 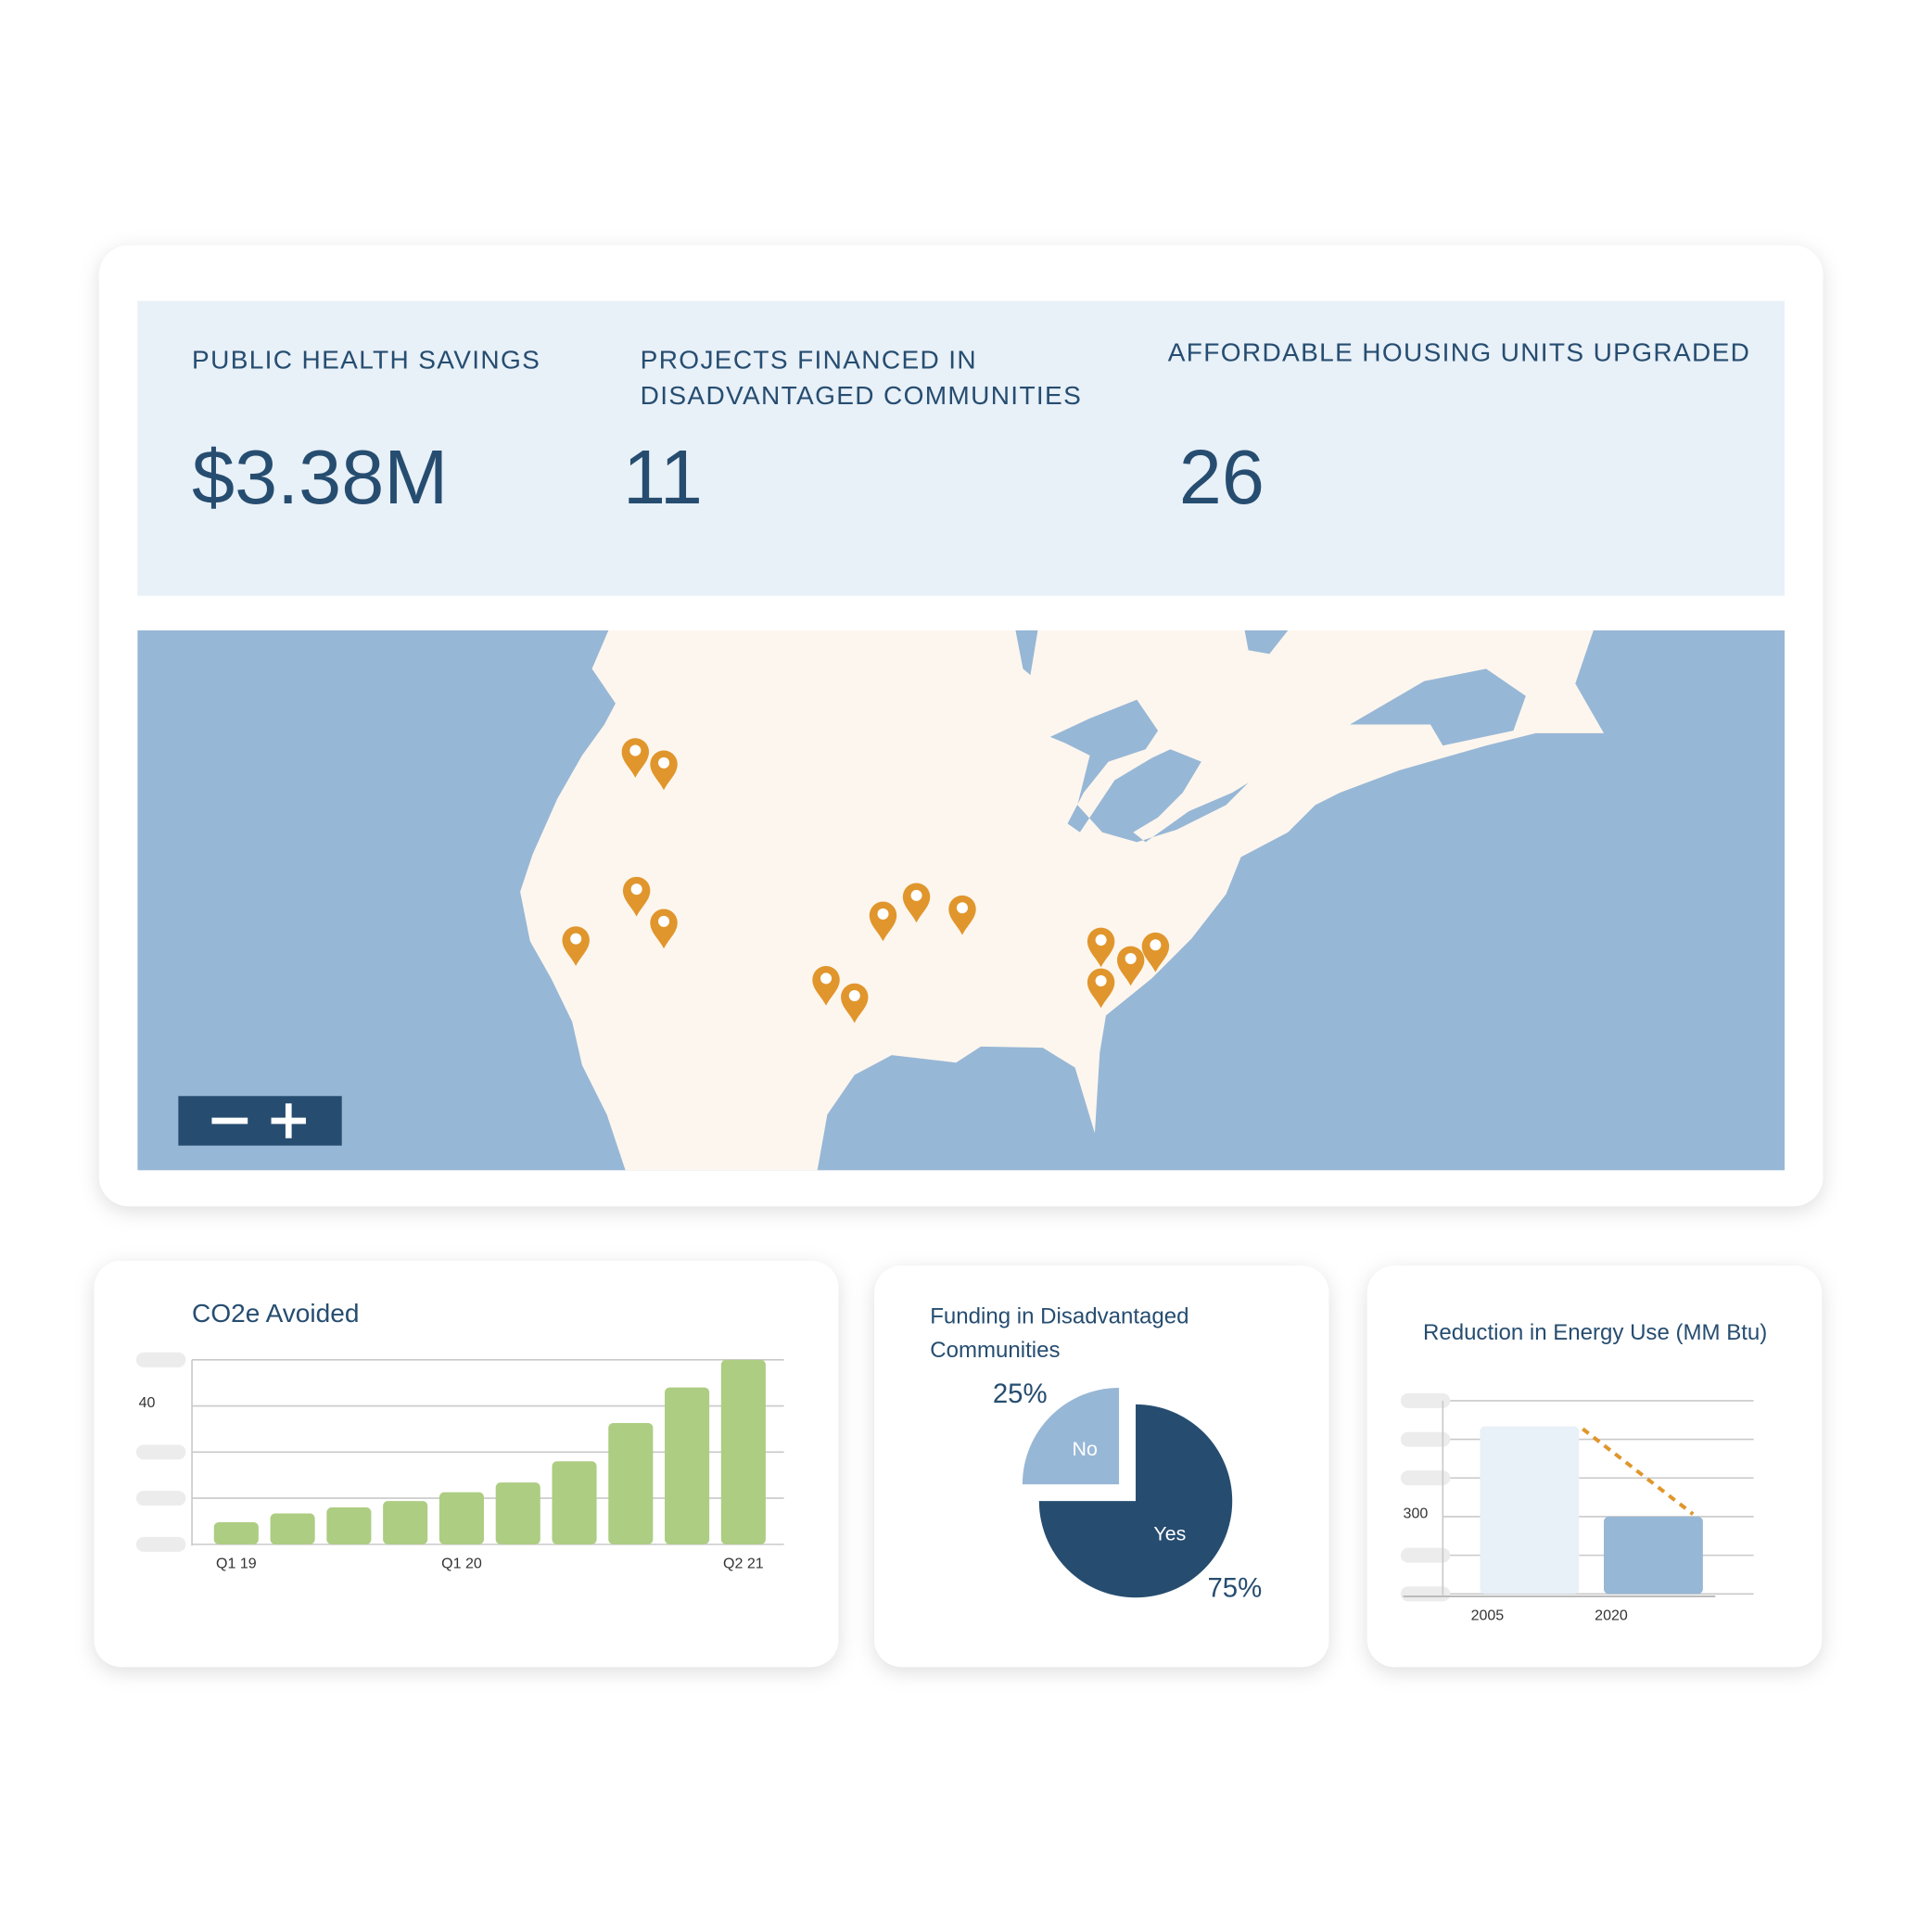 I want to click on x-tick-label: Q2 21, so click(x=743, y=1563).